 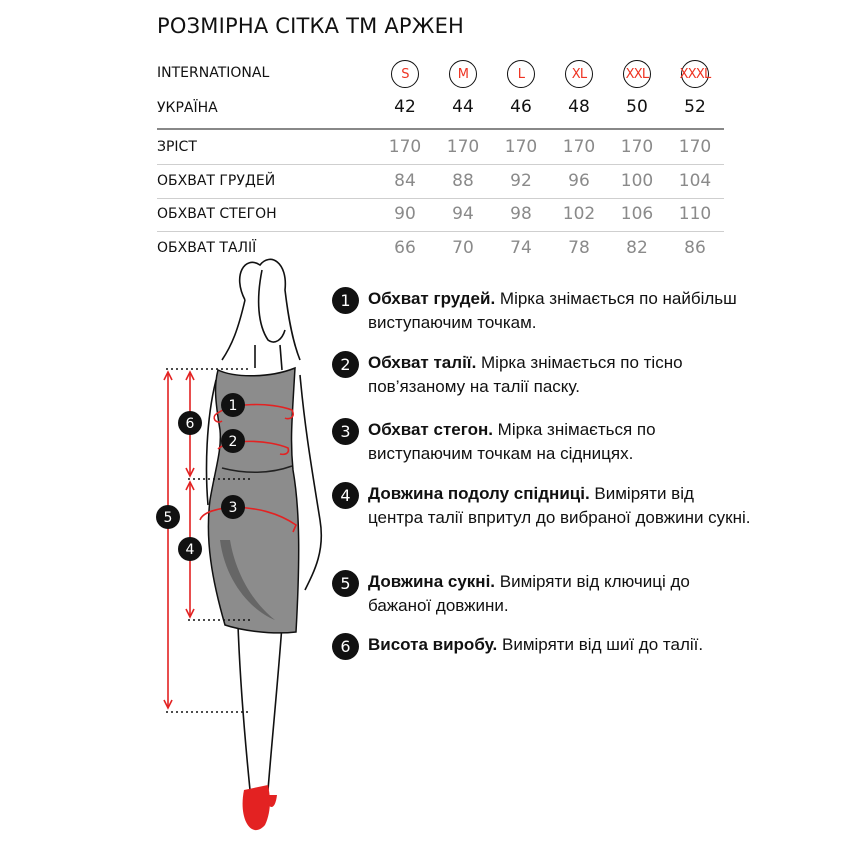 I want to click on figure-marker-label: 6, so click(x=190, y=424).